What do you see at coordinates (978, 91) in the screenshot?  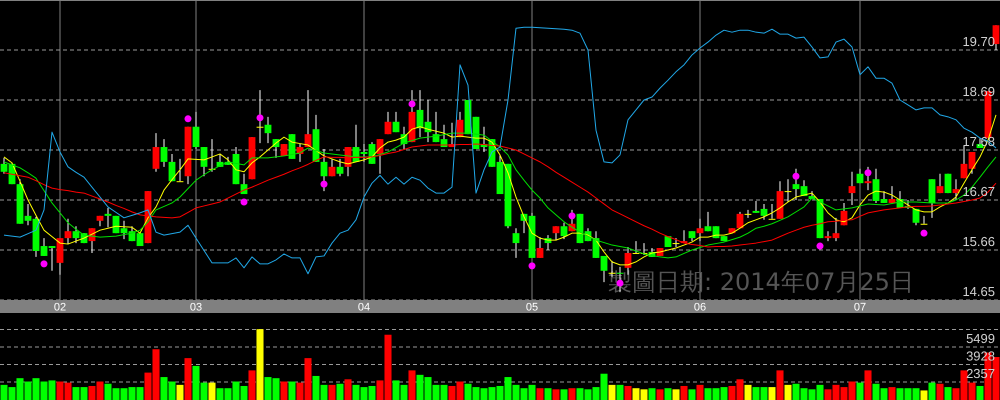 I see `y-tick-label: 18.69` at bounding box center [978, 91].